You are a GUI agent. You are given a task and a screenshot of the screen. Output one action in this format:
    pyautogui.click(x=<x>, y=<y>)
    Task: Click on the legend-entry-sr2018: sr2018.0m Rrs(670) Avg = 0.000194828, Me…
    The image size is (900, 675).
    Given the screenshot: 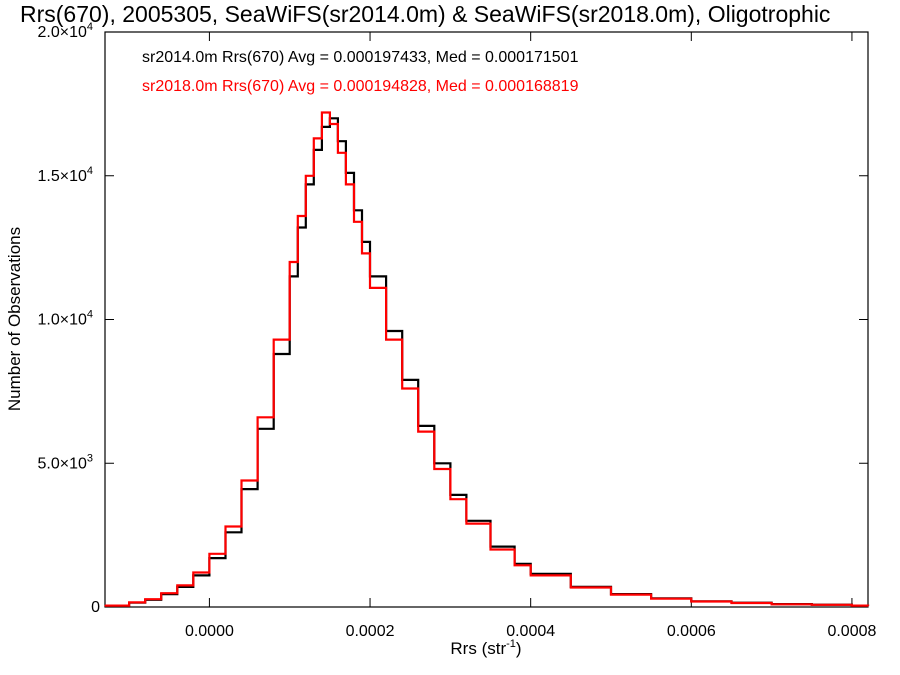 What is the action you would take?
    pyautogui.click(x=360, y=86)
    